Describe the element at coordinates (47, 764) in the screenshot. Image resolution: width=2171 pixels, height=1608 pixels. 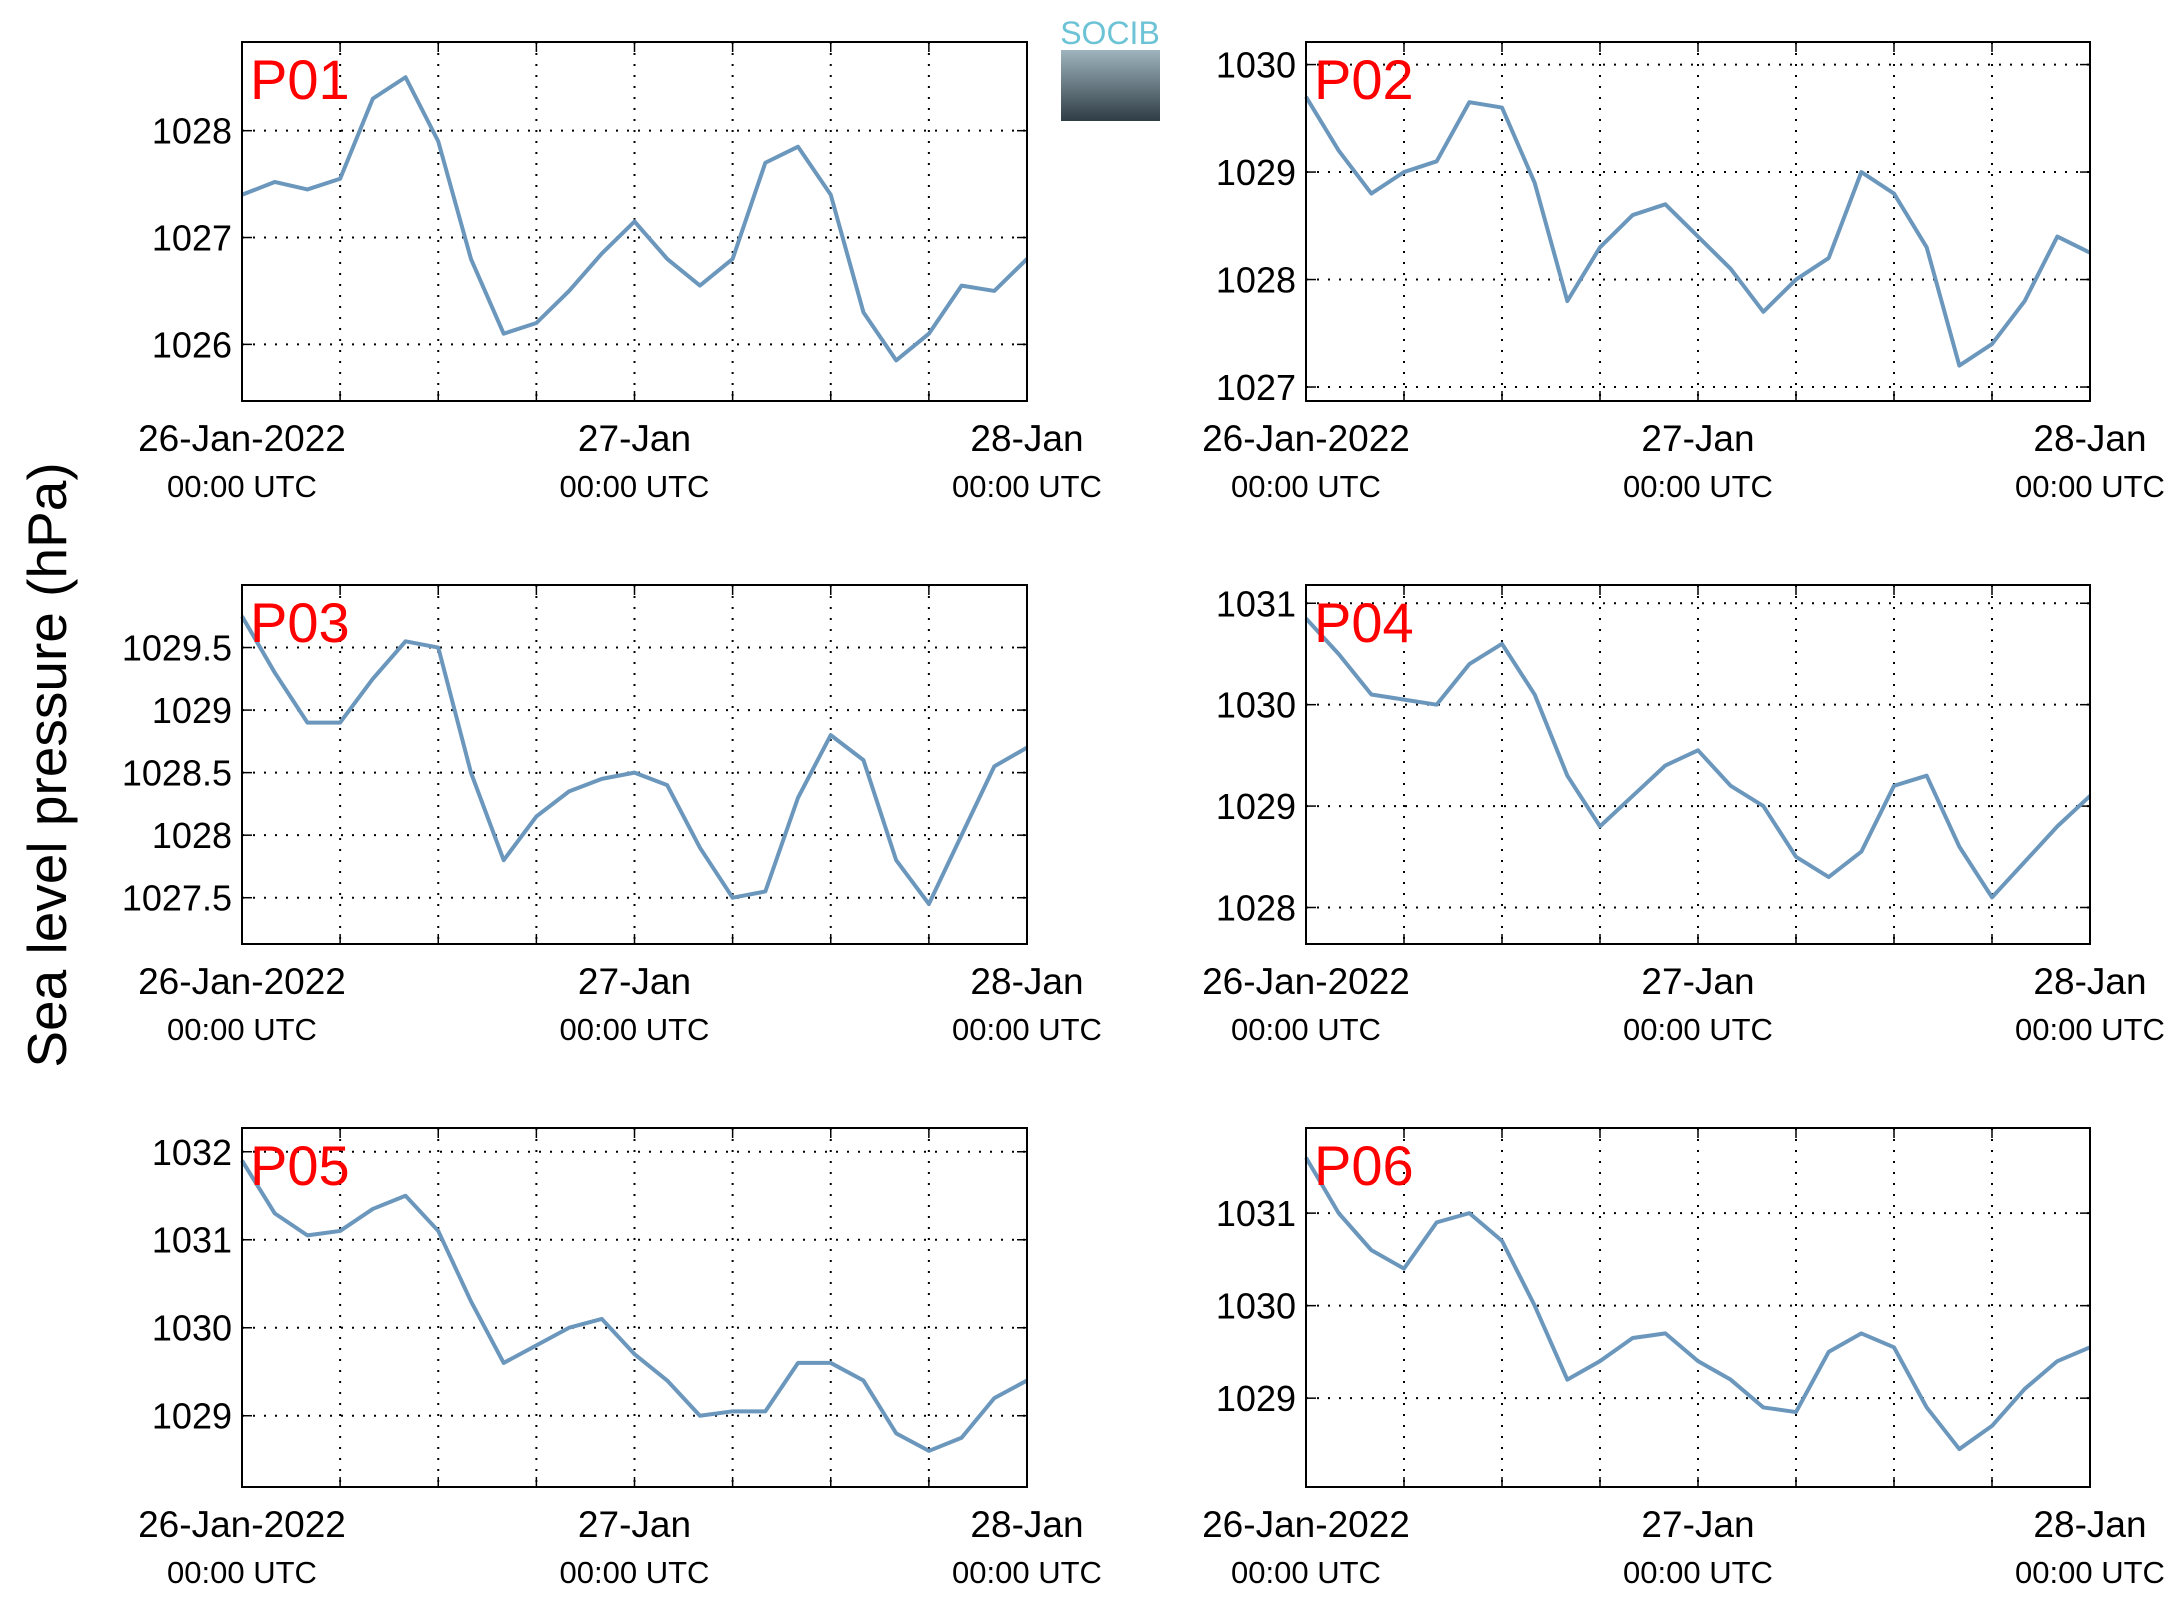
I see `y-axis-label: Sea level pressure (hPa)` at that location.